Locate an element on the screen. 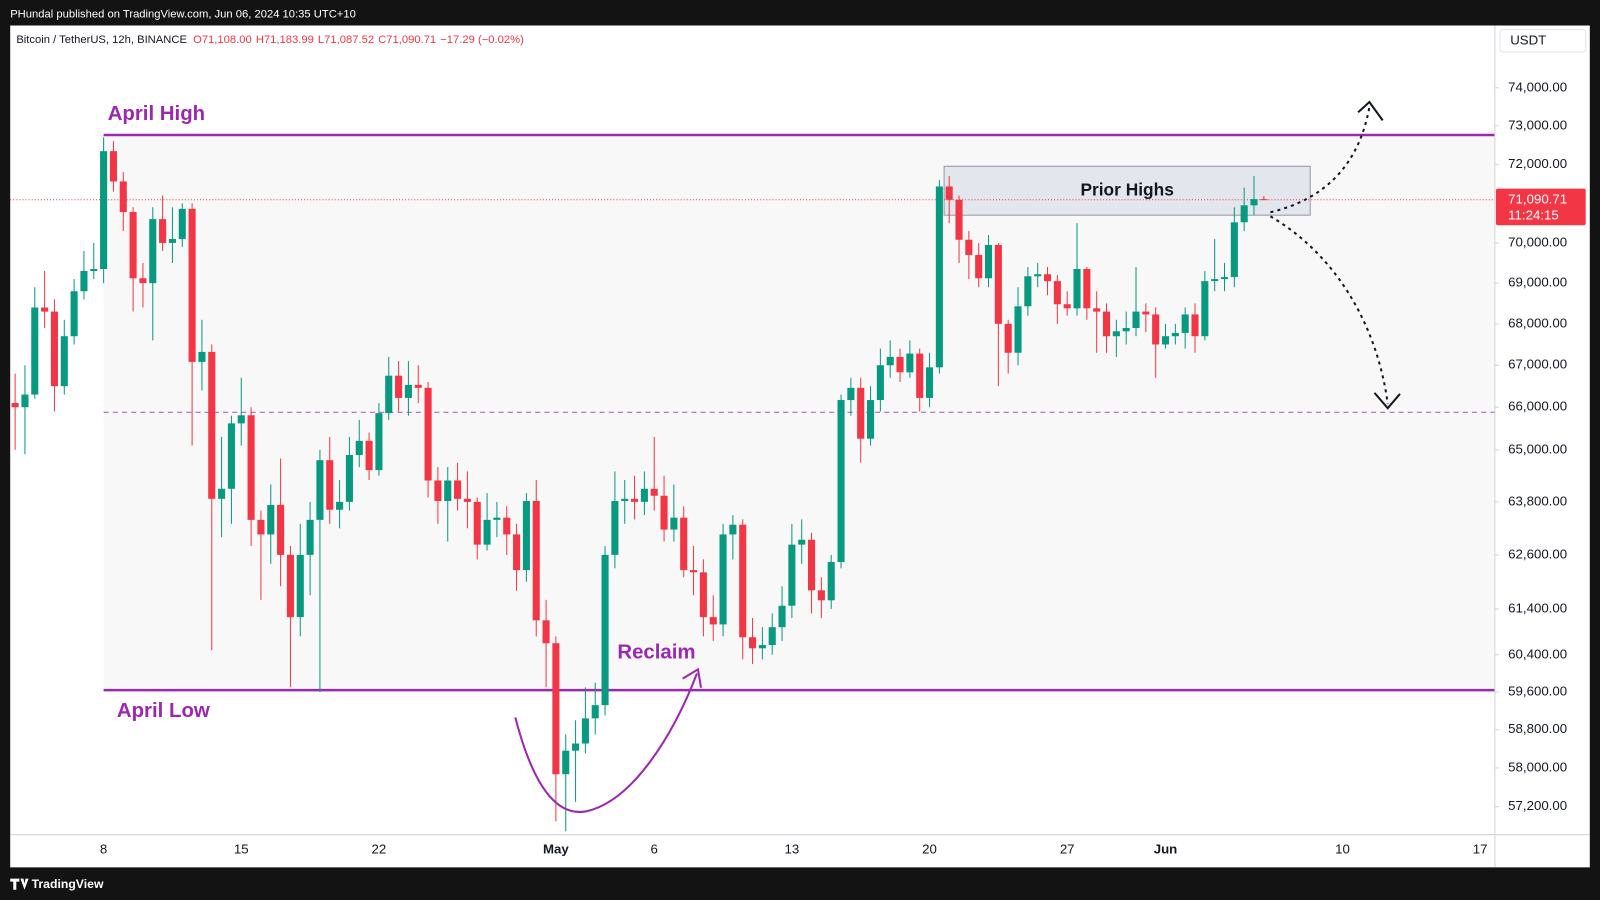  scenario-arrows is located at coordinates (1335, 255).